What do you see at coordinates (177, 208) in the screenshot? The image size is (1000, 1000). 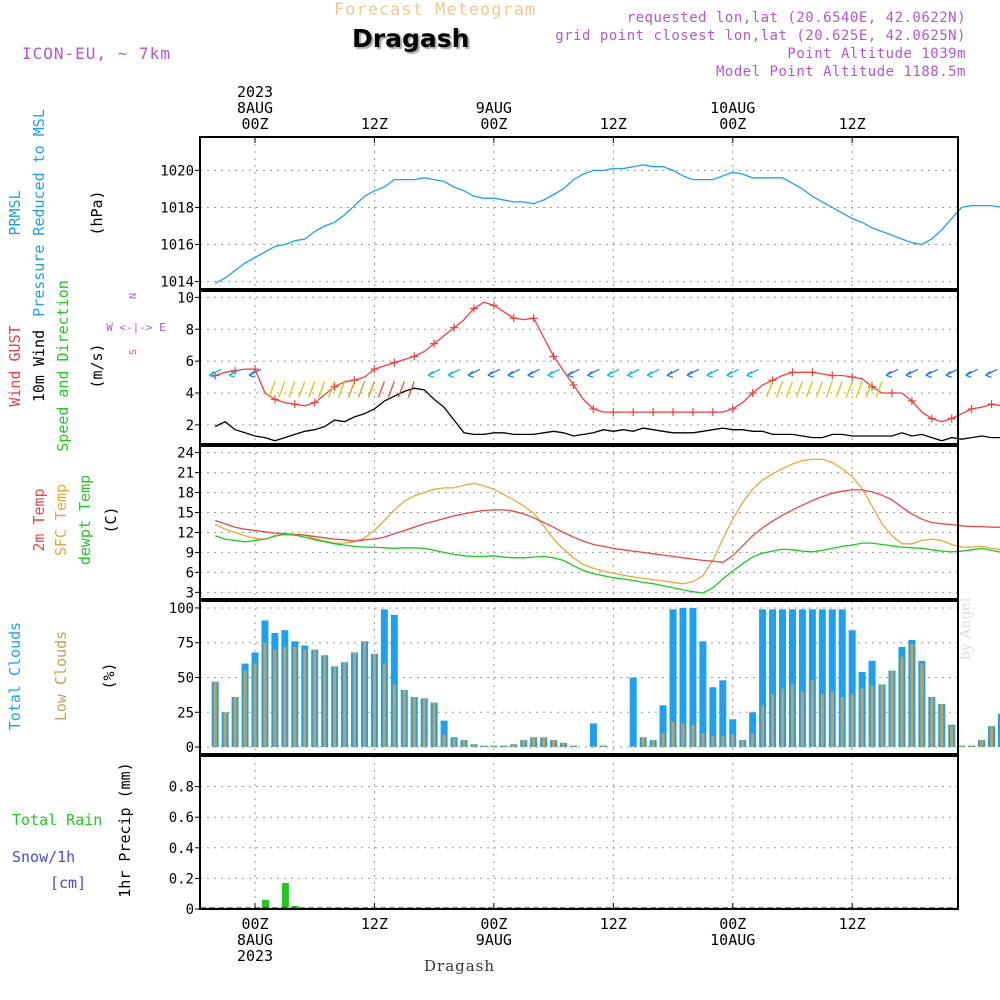 I see `pressure-y-tick-label: 1018` at bounding box center [177, 208].